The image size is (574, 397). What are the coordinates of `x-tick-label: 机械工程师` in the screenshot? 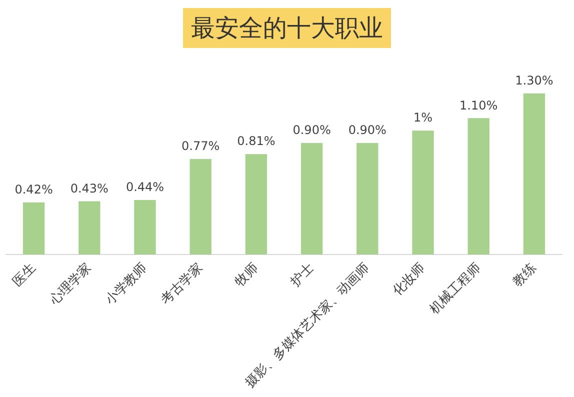 It's located at (455, 289).